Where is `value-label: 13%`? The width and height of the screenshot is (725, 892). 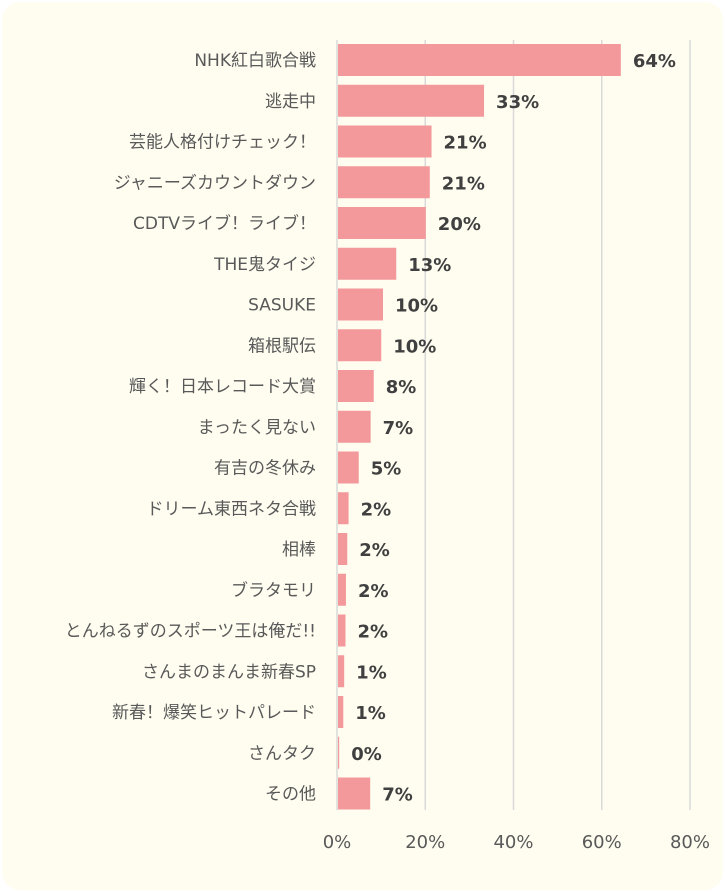 value-label: 13% is located at coordinates (429, 265).